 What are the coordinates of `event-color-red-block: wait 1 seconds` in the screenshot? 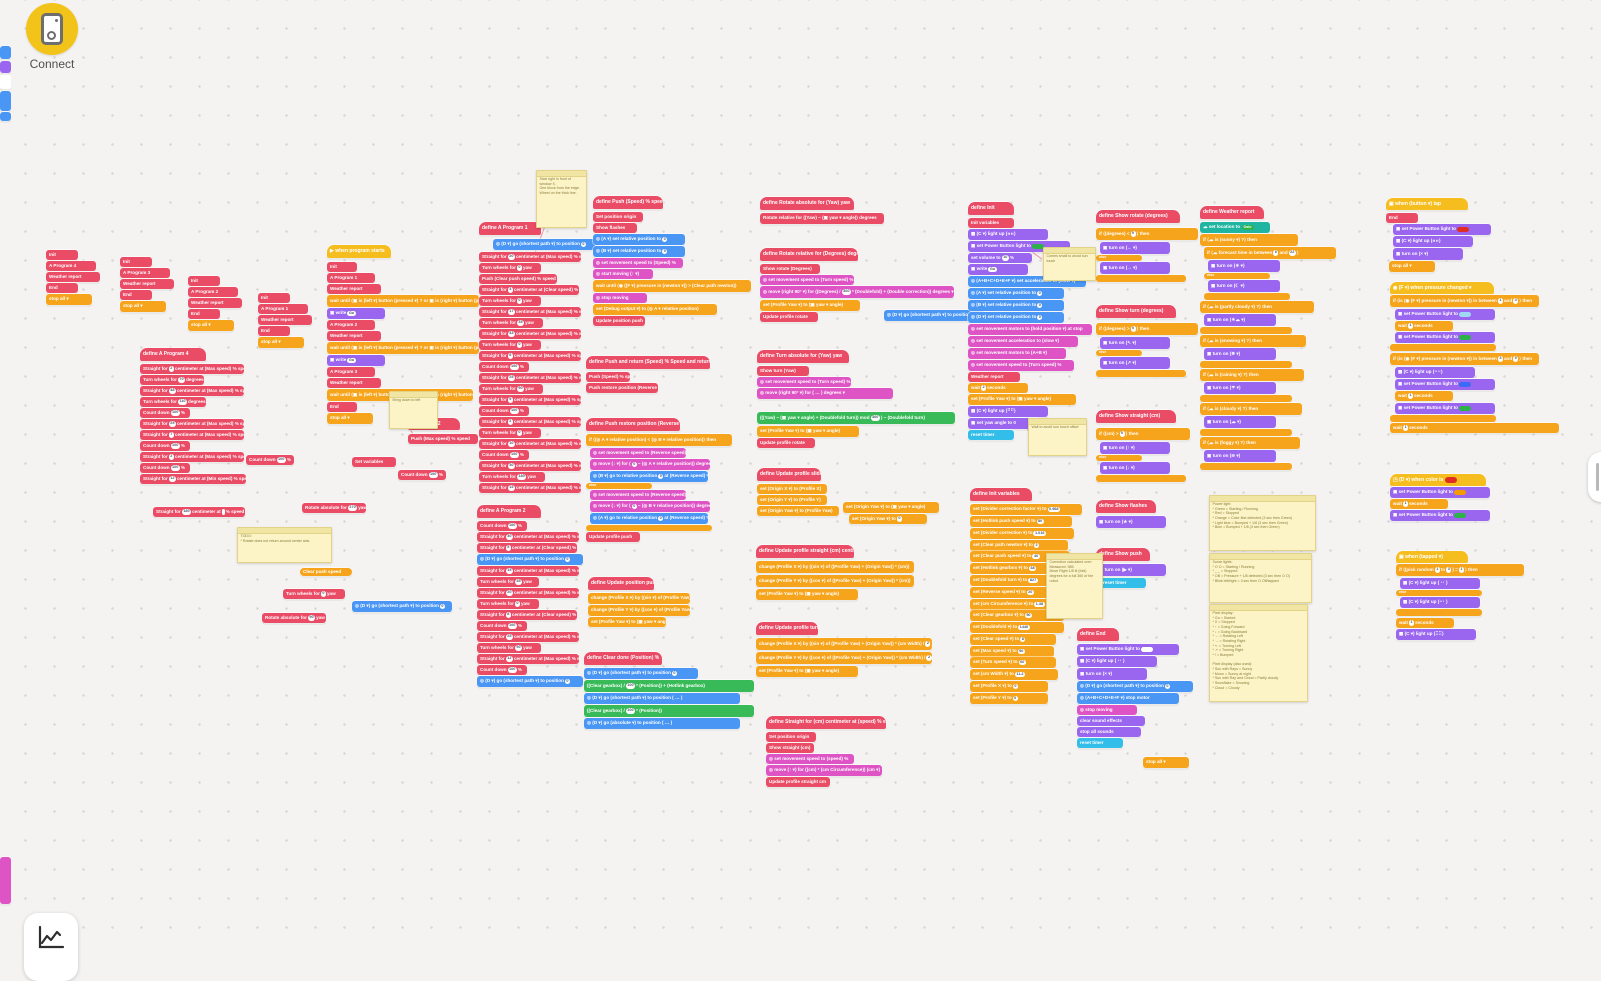 It's located at (1419, 504).